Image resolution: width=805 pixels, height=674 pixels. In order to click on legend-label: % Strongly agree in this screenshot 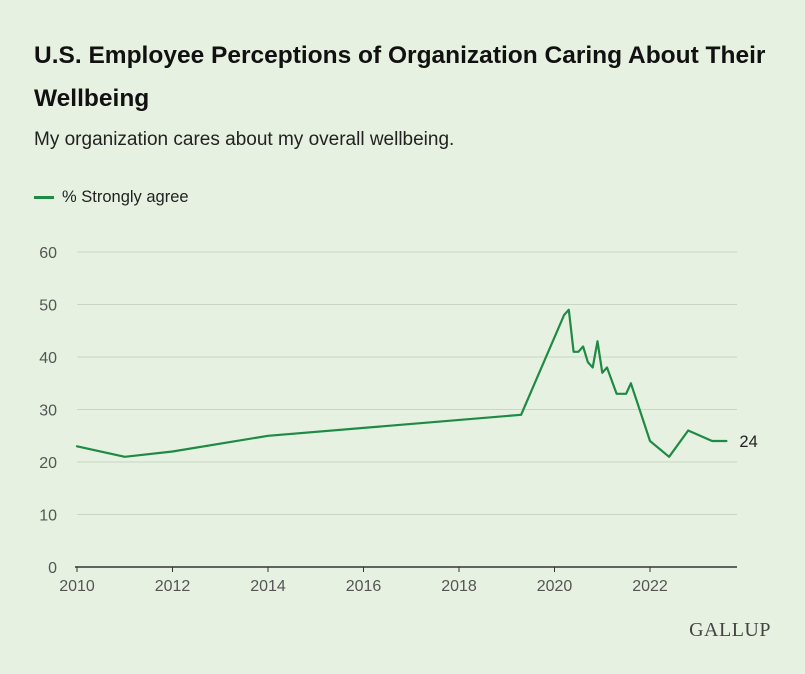, I will do `click(125, 197)`.